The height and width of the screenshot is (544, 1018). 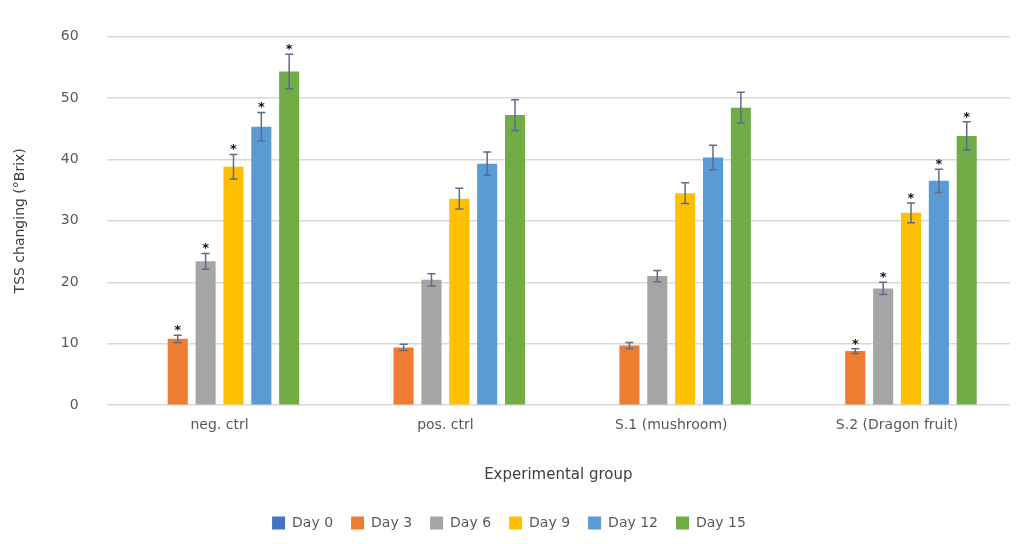 What do you see at coordinates (897, 424) in the screenshot?
I see `x-tick-label: S.2 (Dragon fruit)` at bounding box center [897, 424].